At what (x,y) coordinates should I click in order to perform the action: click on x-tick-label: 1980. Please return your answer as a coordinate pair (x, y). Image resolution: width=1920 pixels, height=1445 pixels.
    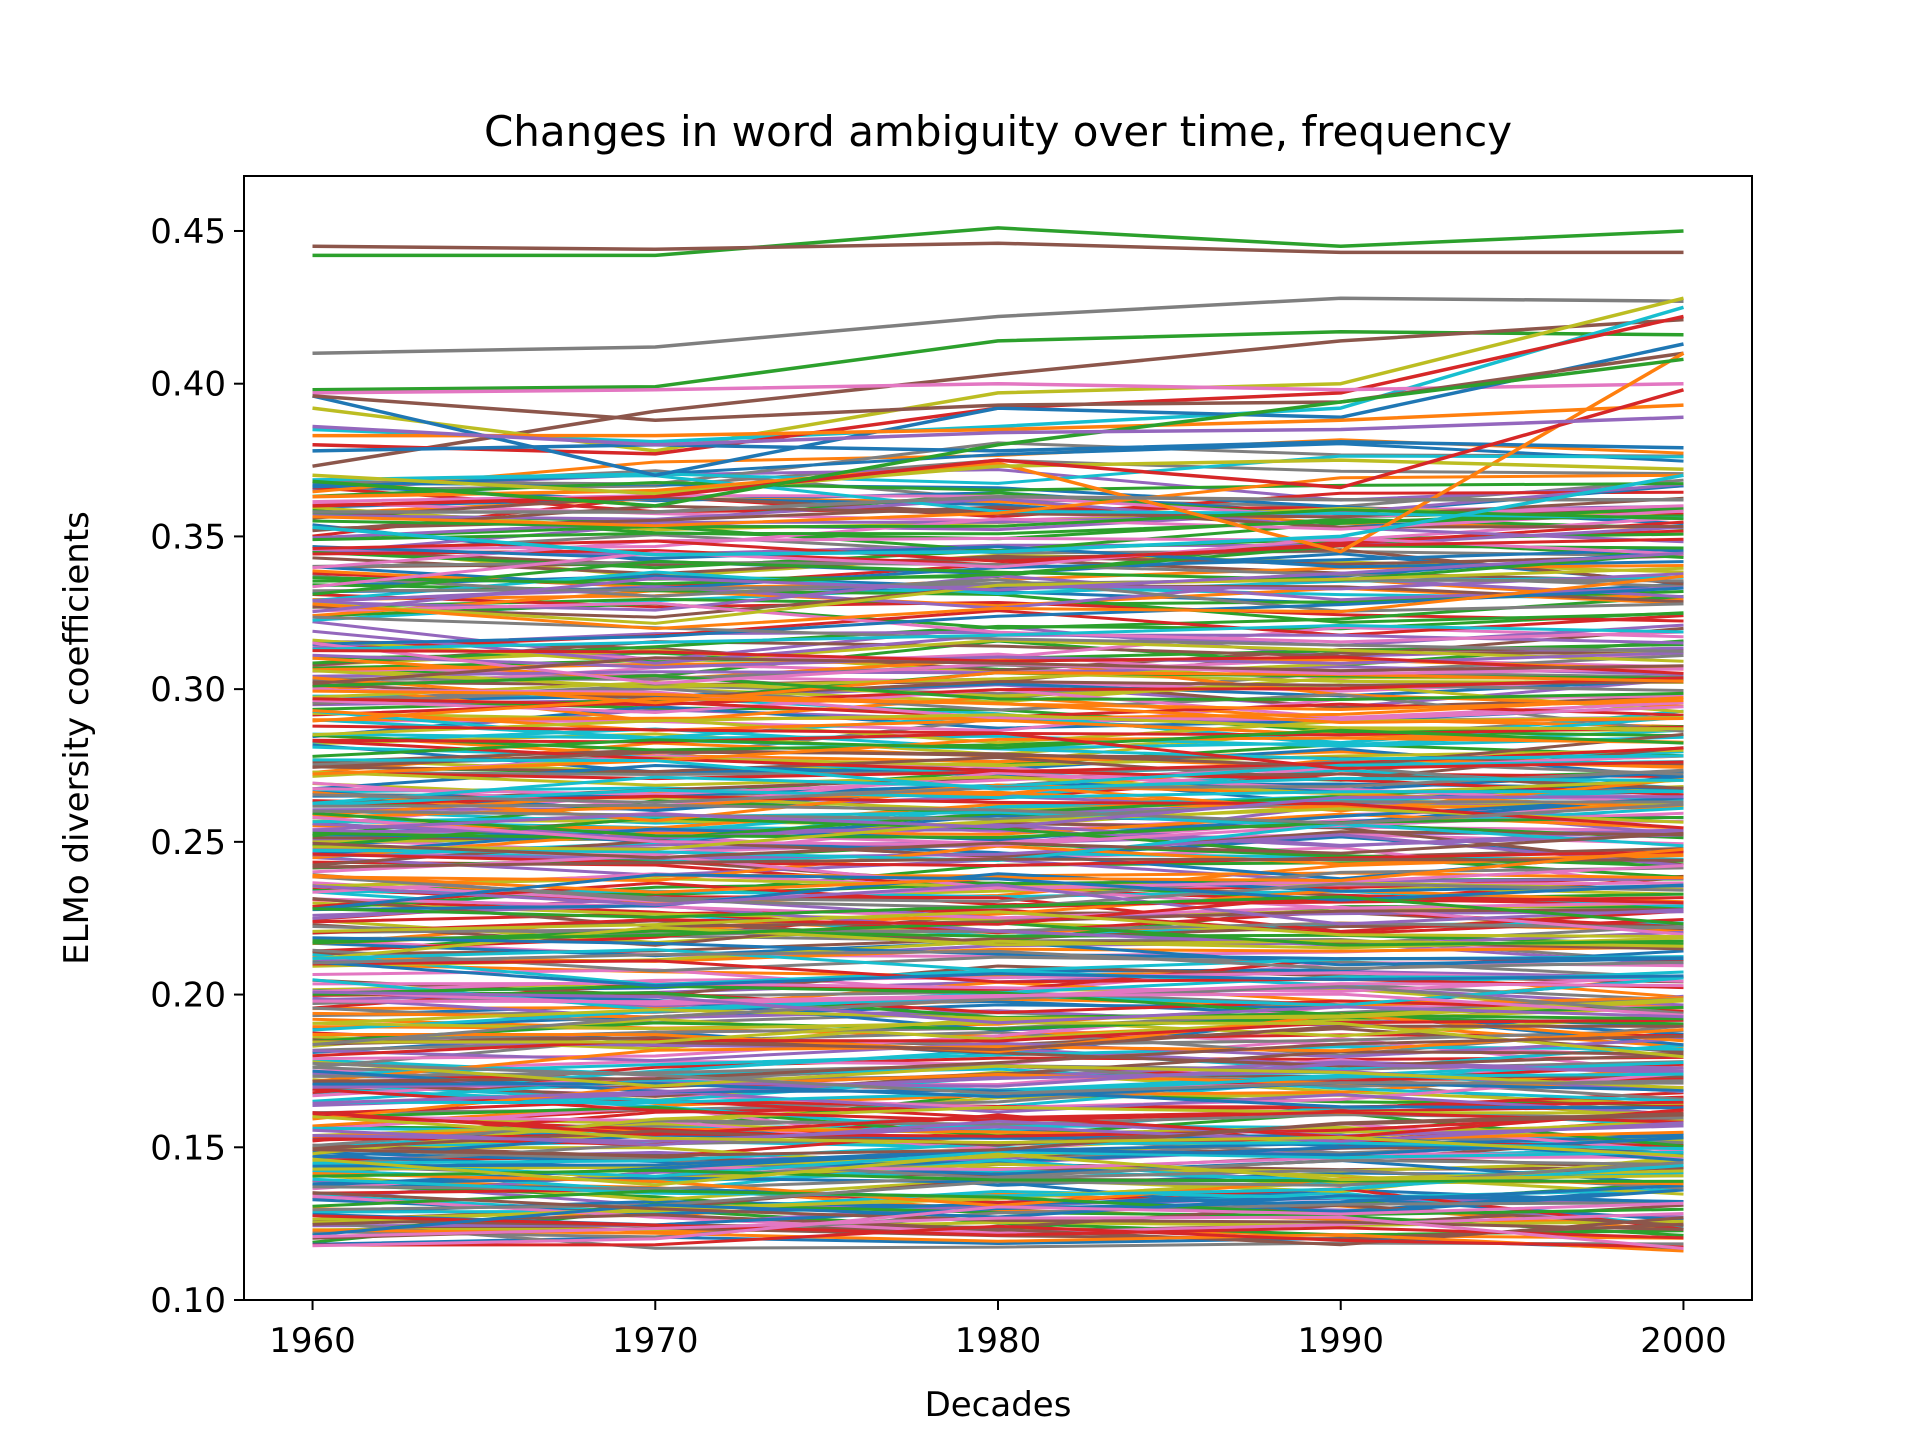
    Looking at the image, I should click on (998, 1341).